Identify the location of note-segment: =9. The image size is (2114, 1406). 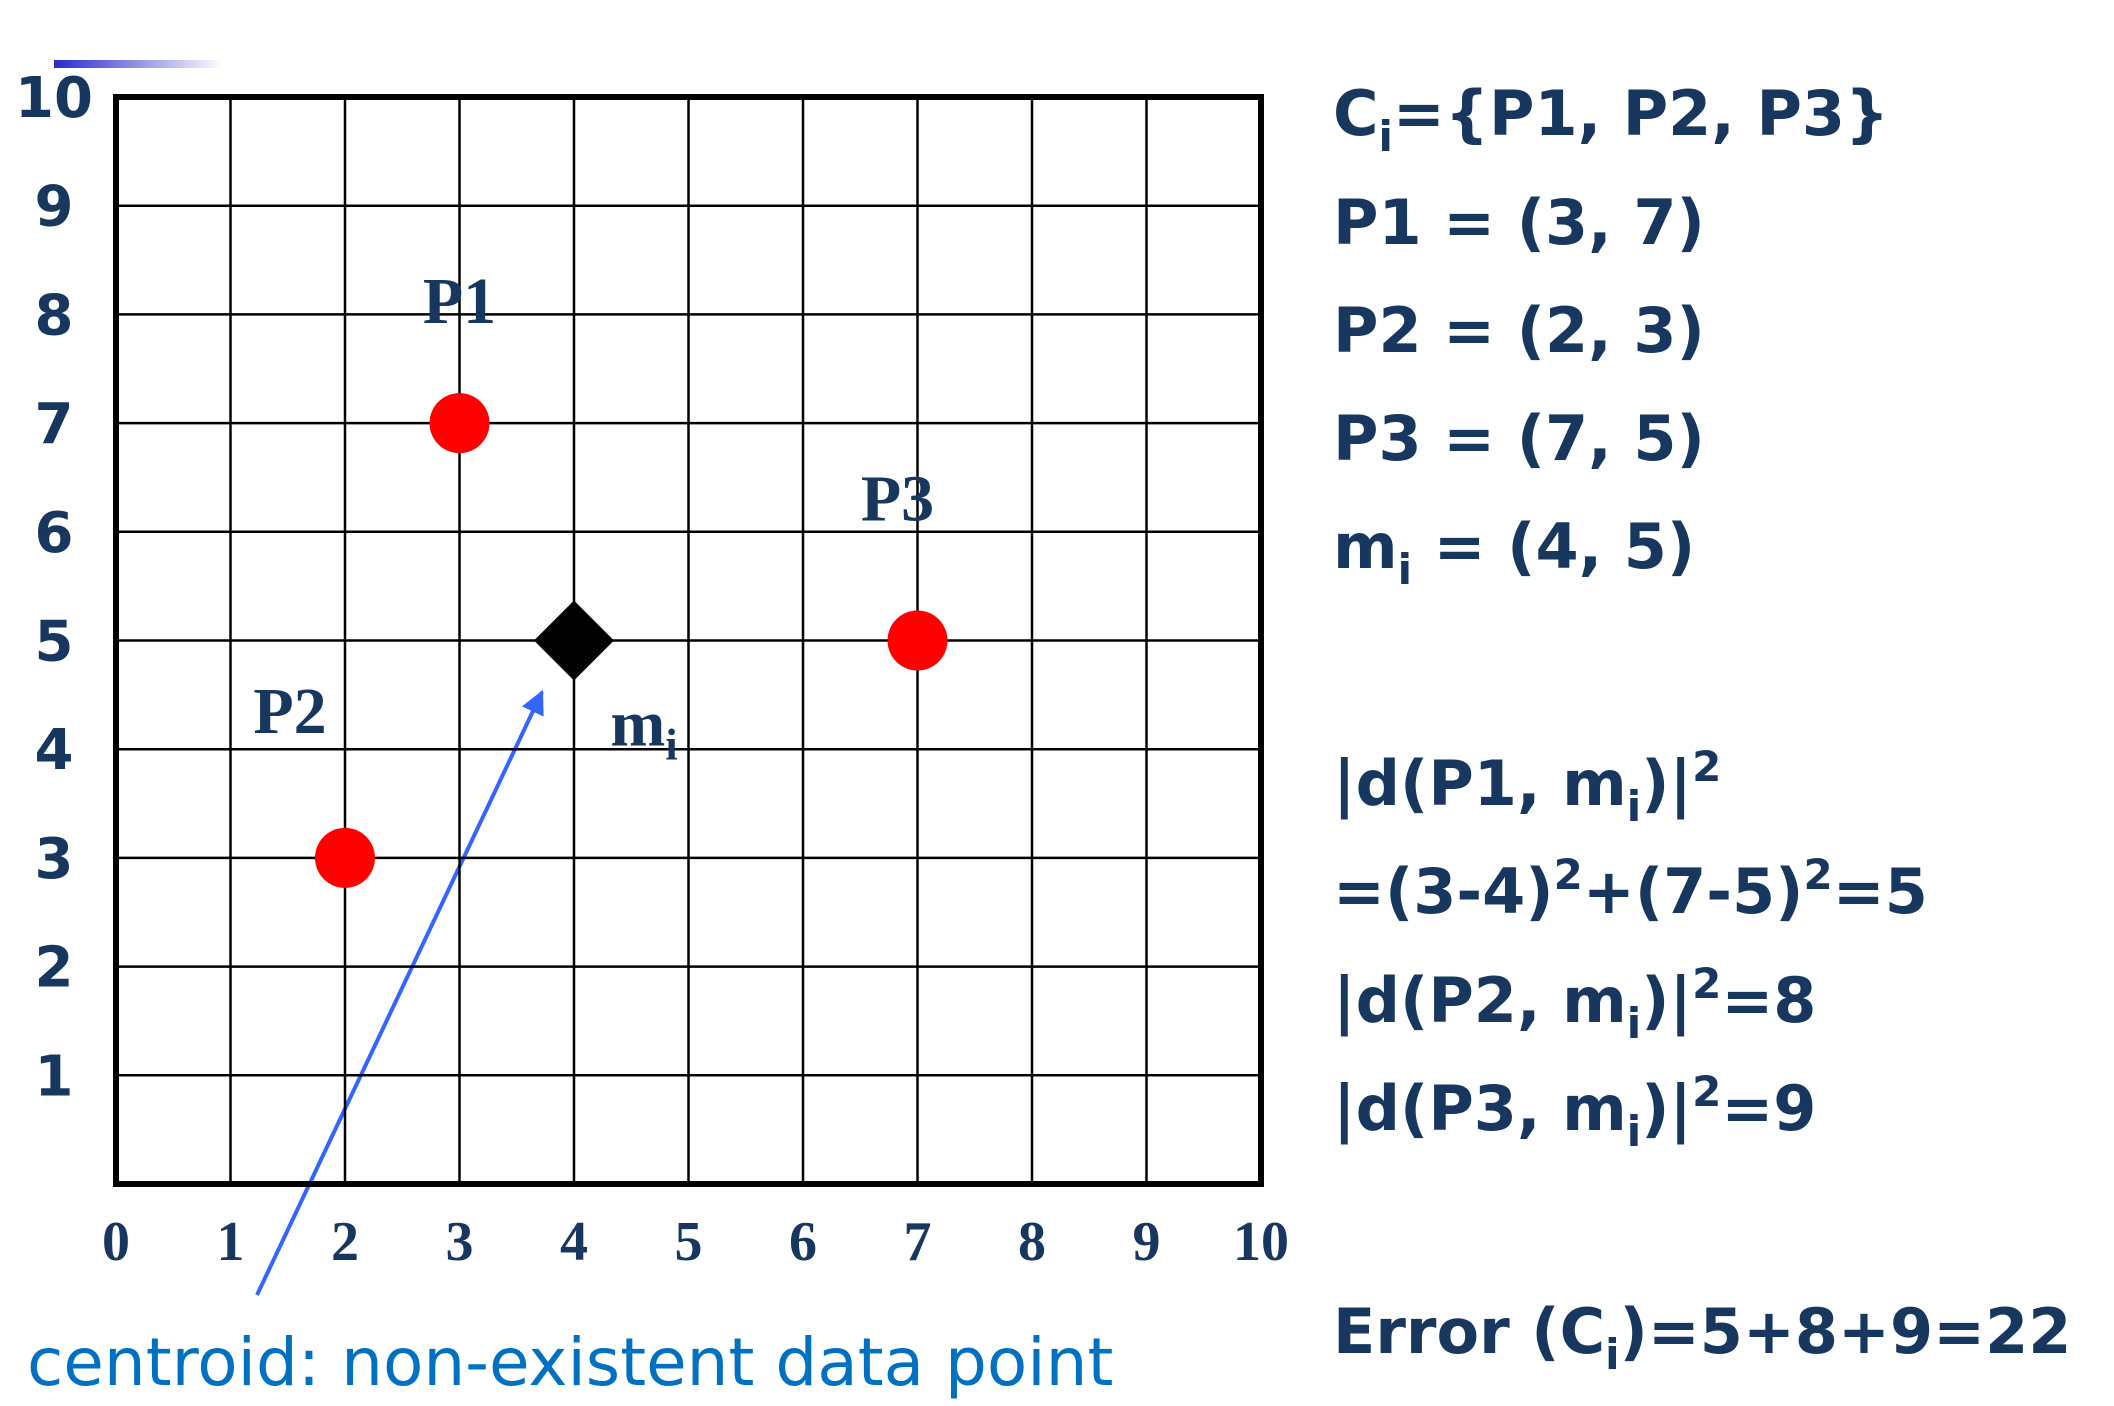
(1768, 1108).